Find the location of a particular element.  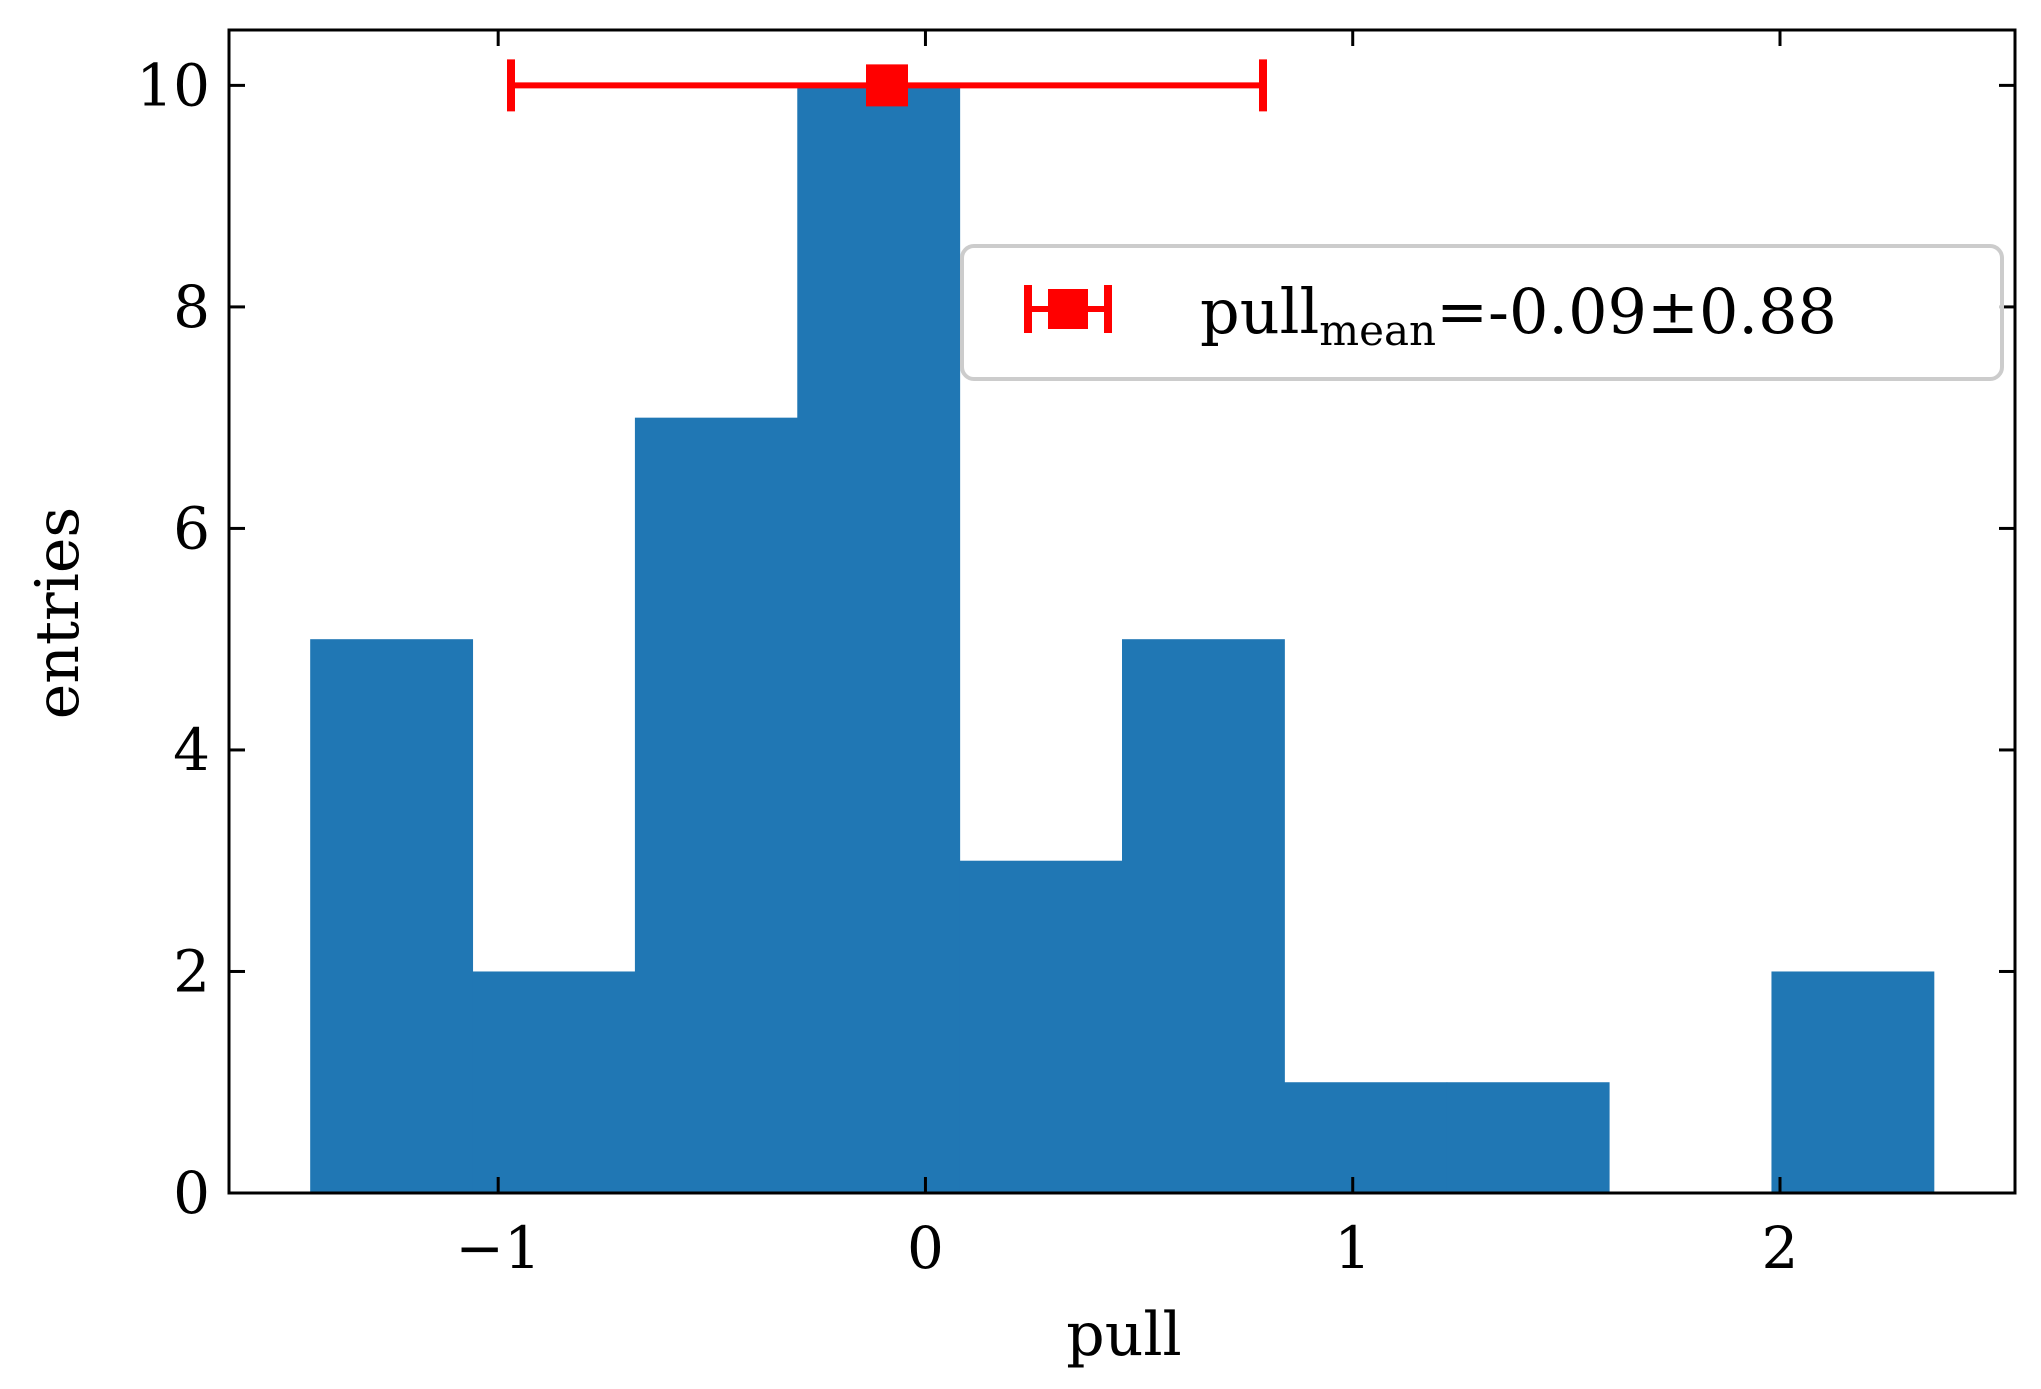

y-tick-label: 4 is located at coordinates (191, 750).